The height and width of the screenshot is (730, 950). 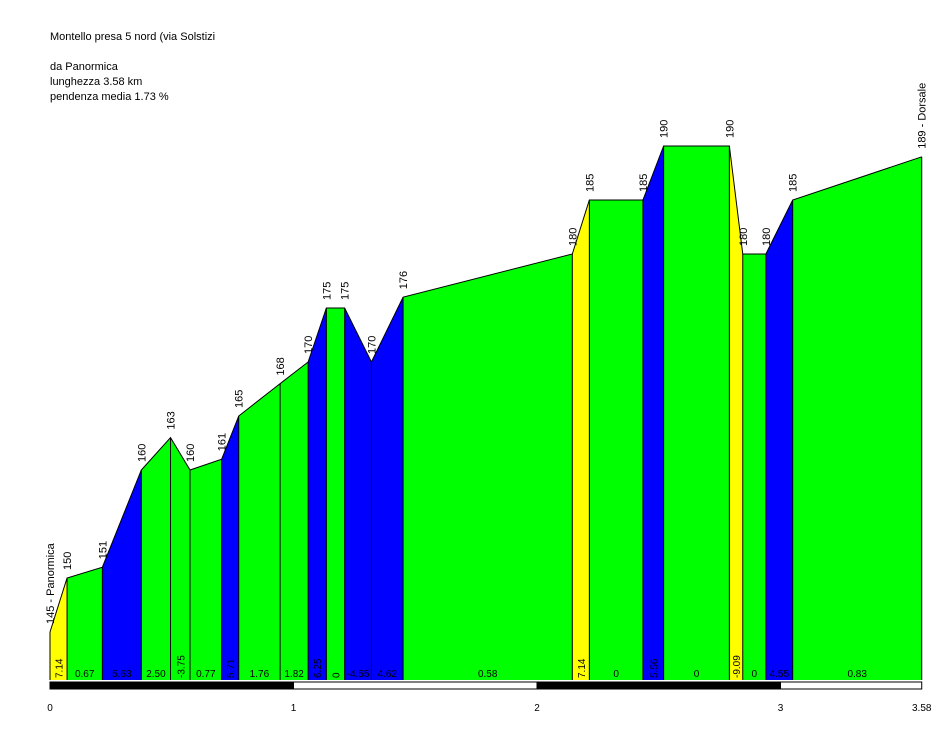 I want to click on grade-label: 2.50, so click(x=156, y=674).